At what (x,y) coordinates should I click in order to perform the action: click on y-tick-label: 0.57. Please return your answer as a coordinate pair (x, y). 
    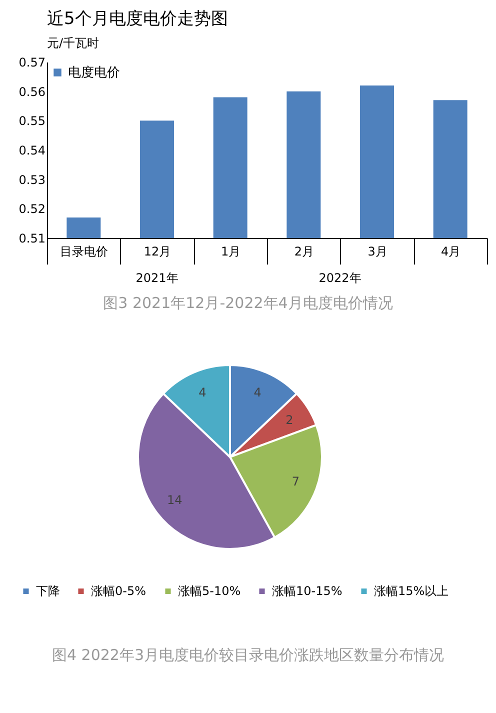
    Looking at the image, I should click on (32, 63).